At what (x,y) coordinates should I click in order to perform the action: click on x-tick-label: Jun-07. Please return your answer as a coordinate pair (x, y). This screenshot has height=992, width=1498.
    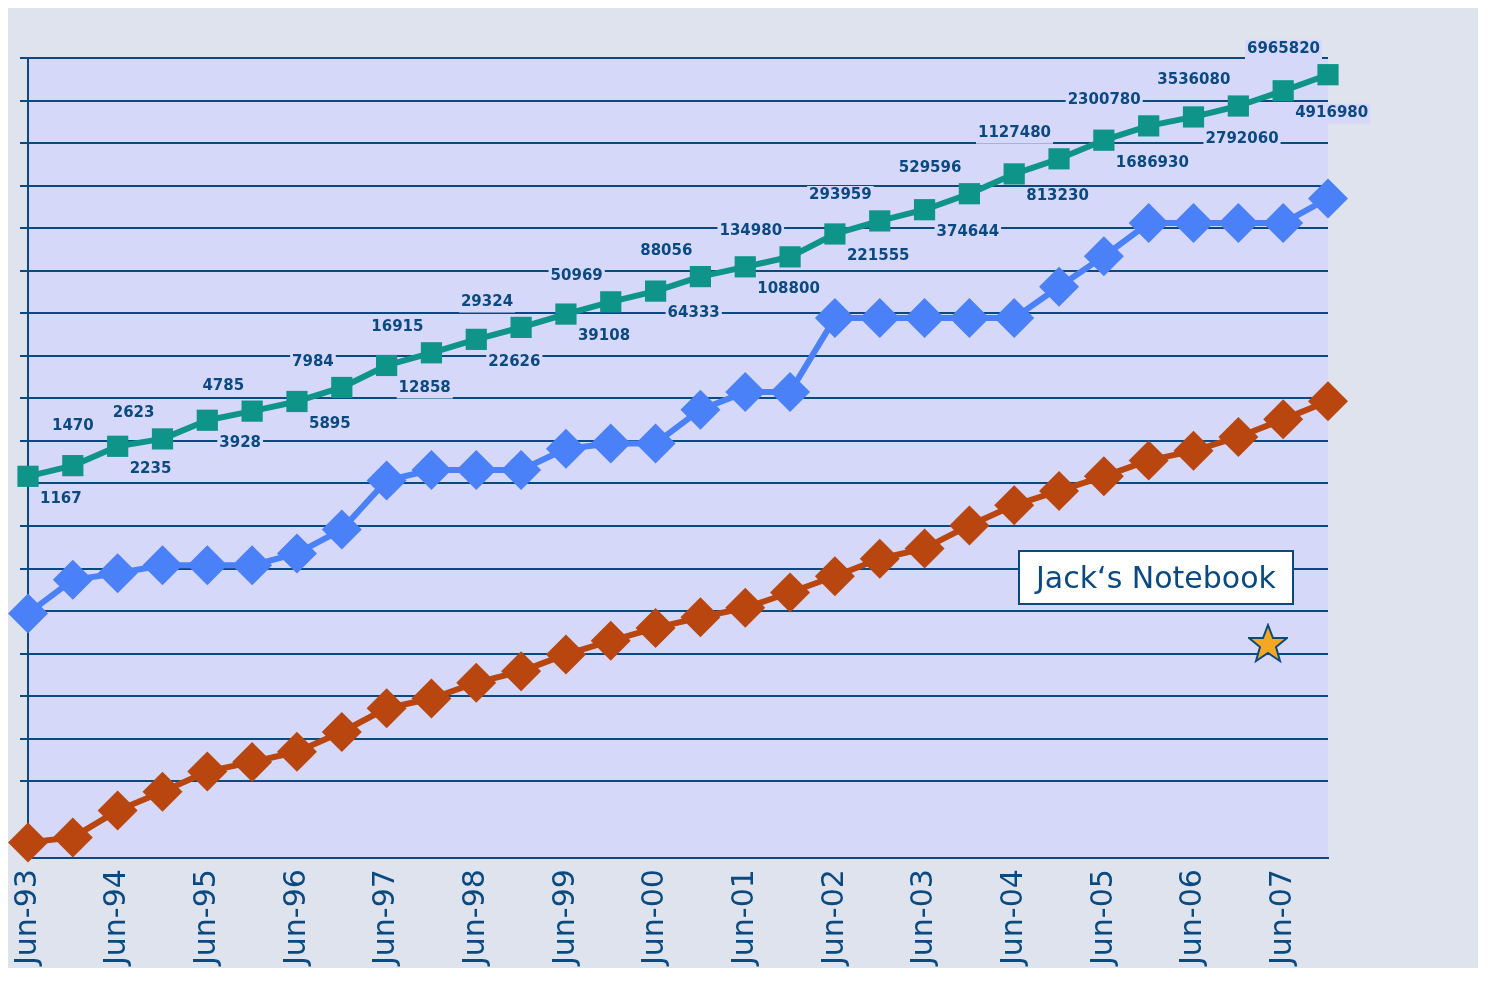
    Looking at the image, I should click on (1280, 918).